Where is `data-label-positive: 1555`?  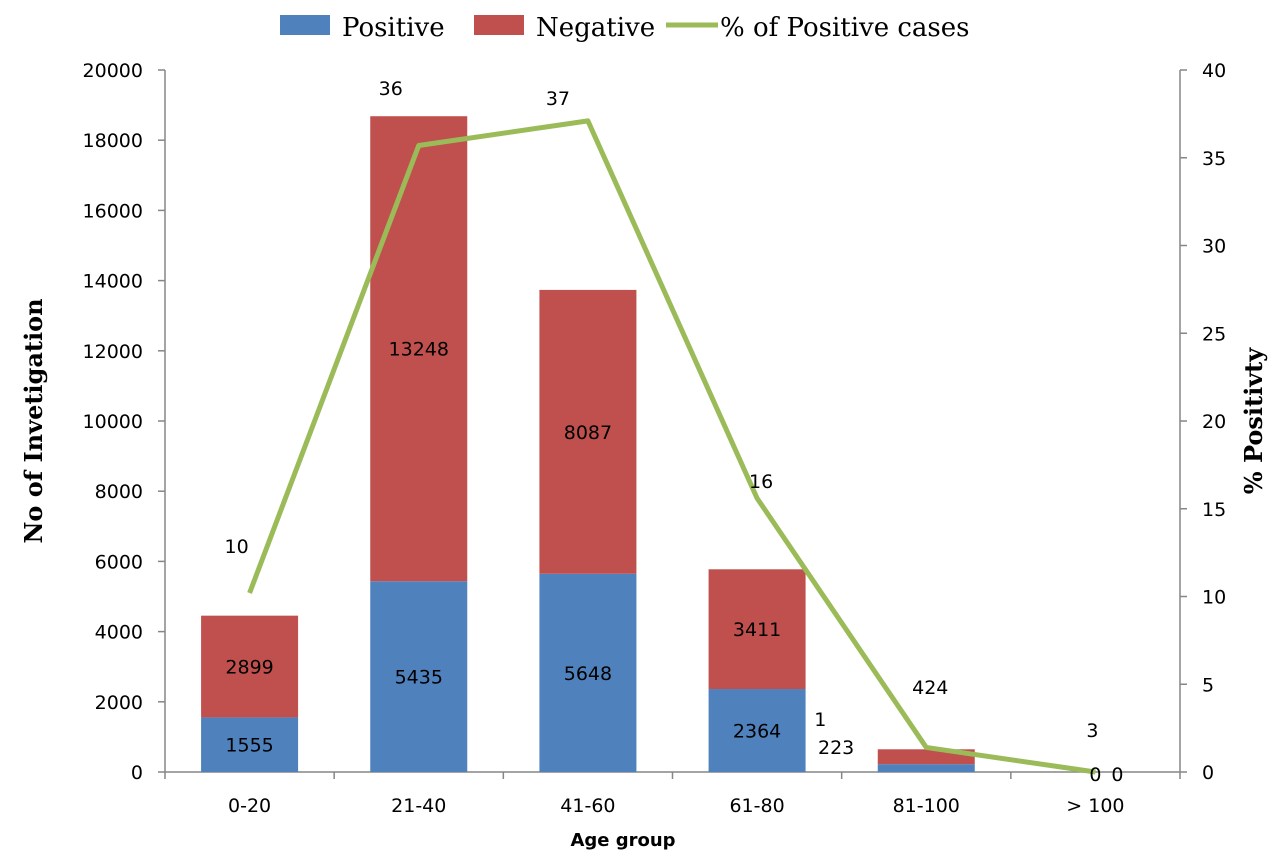 data-label-positive: 1555 is located at coordinates (249, 746).